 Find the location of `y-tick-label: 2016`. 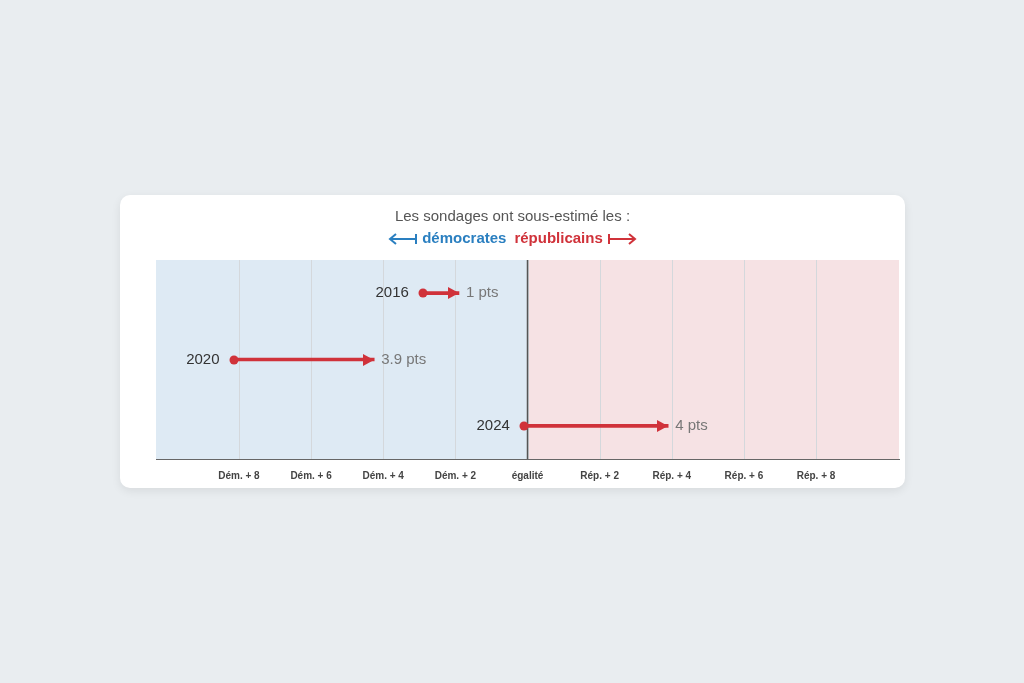

y-tick-label: 2016 is located at coordinates (392, 292).